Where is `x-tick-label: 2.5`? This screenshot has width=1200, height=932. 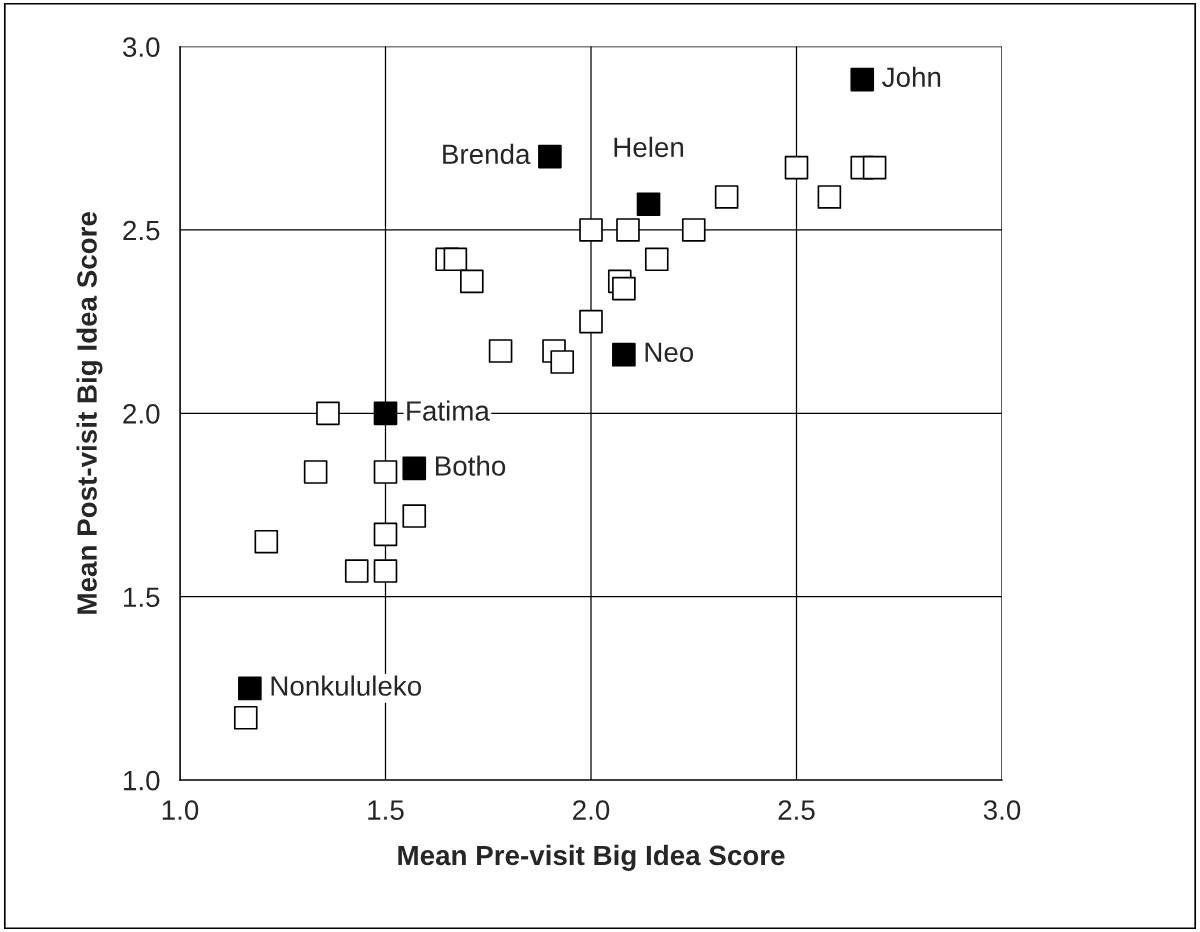
x-tick-label: 2.5 is located at coordinates (796, 810).